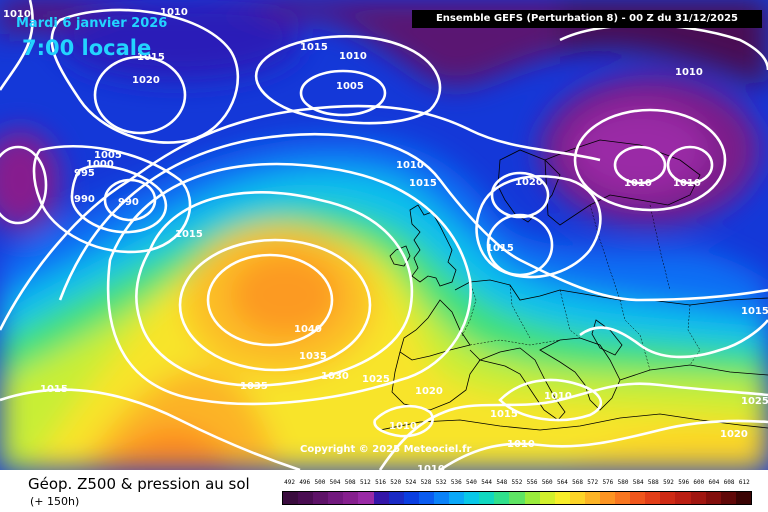 This screenshot has height=512, width=768. I want to click on isobar-1015-med, so click(573, 426).